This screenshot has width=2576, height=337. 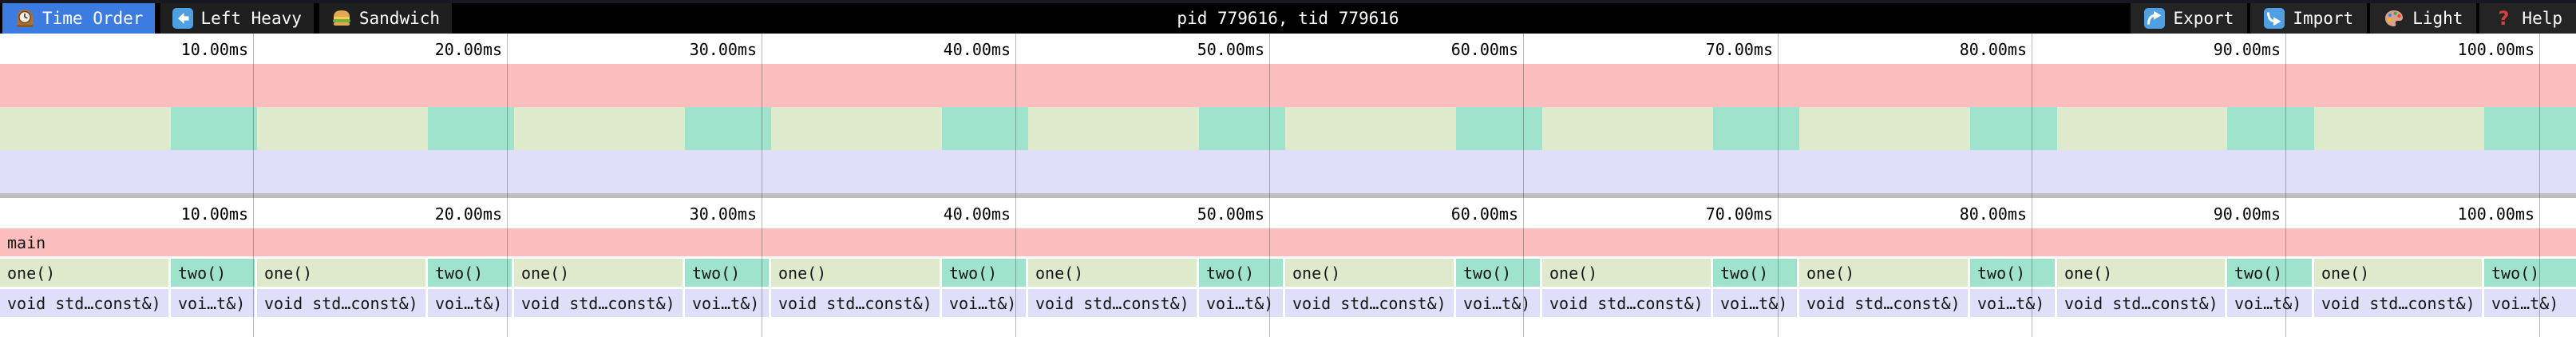 I want to click on button-label: Export, so click(x=2203, y=18).